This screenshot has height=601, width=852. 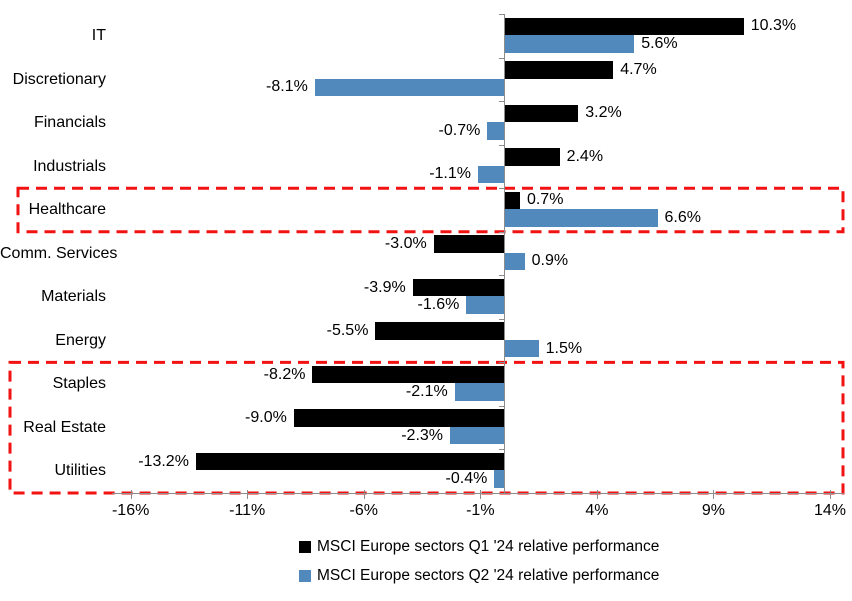 What do you see at coordinates (287, 87) in the screenshot?
I see `value-label: -8.1%` at bounding box center [287, 87].